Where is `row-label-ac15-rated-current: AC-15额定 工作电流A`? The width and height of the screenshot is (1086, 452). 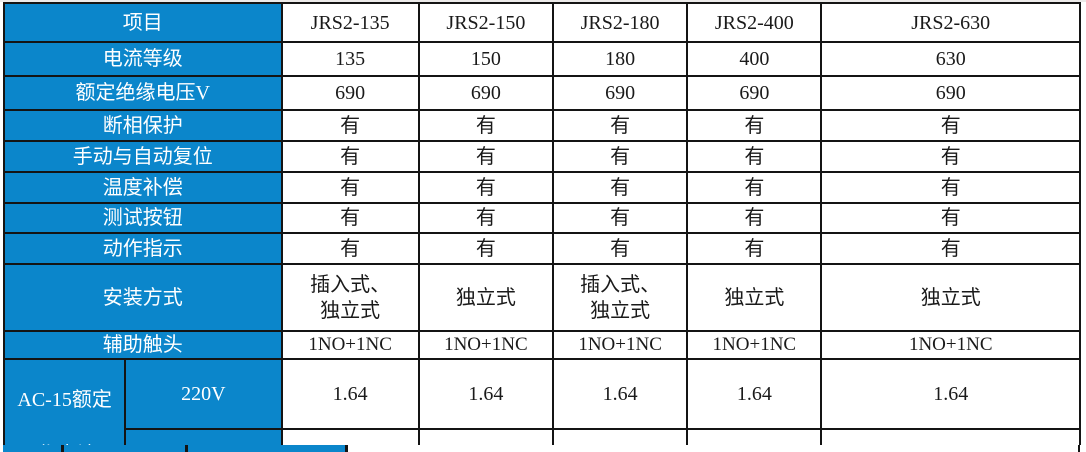 row-label-ac15-rated-current: AC-15额定 工作电流A is located at coordinates (64, 405).